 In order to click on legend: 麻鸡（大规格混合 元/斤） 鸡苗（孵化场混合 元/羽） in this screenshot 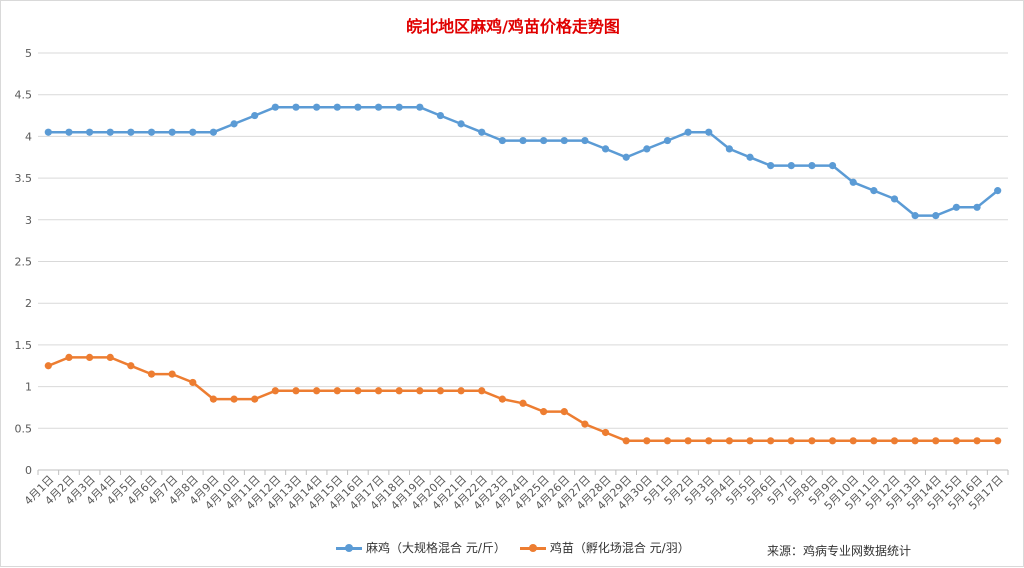, I will do `click(520, 547)`.